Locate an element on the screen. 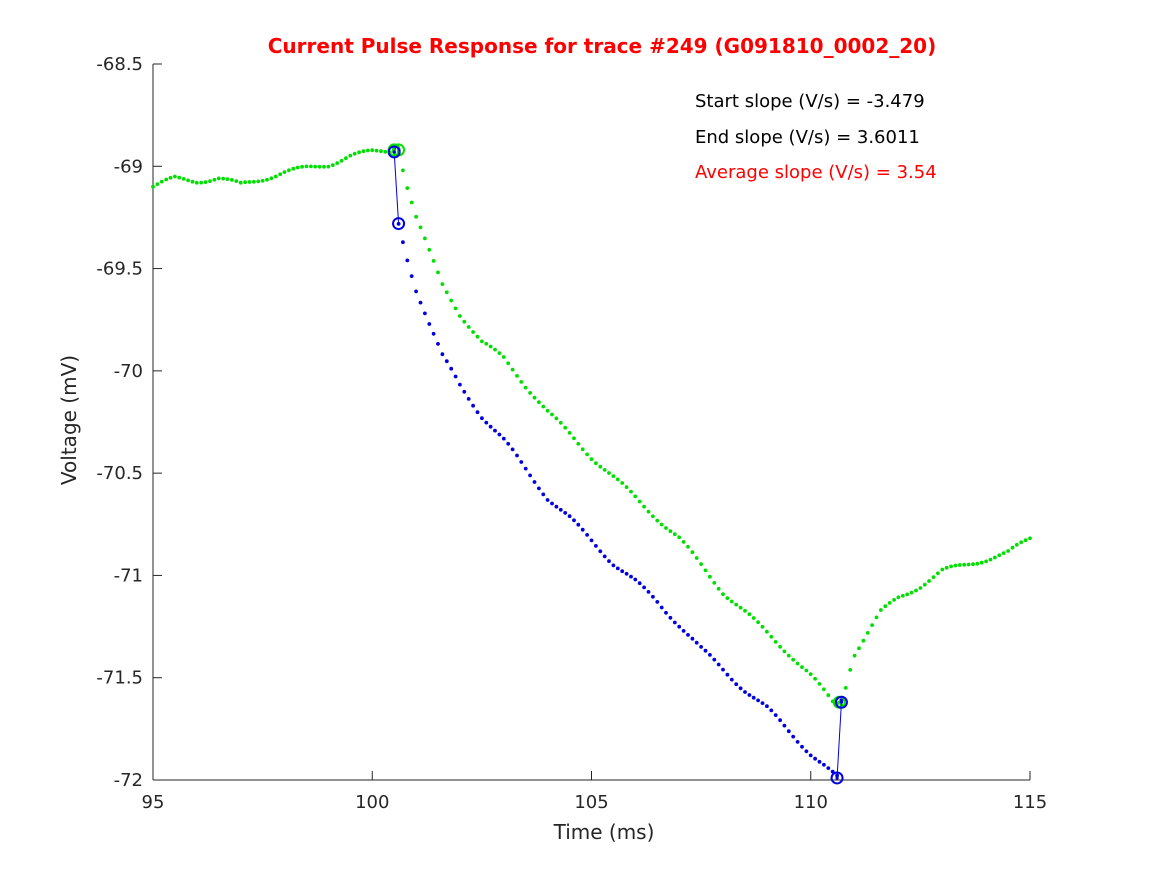 The image size is (1167, 875). y-tick-label: -70.5 is located at coordinates (119, 473).